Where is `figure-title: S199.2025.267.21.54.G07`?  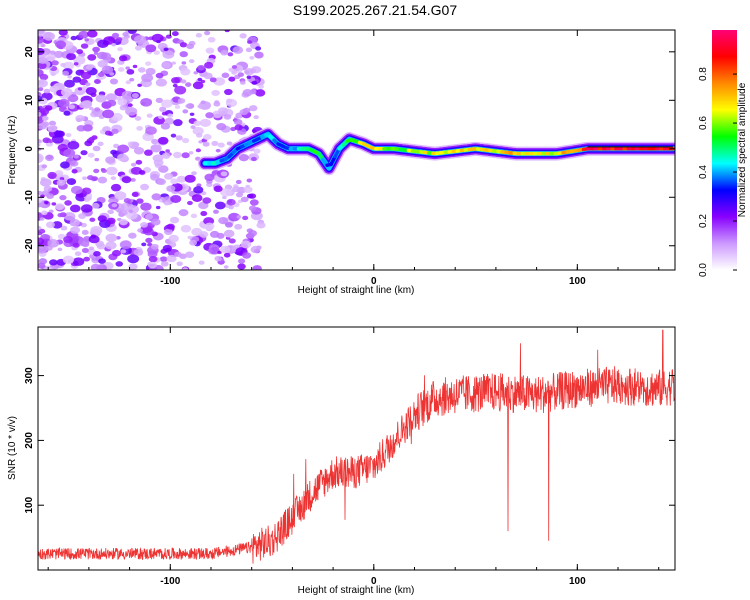 figure-title: S199.2025.267.21.54.G07 is located at coordinates (375, 10).